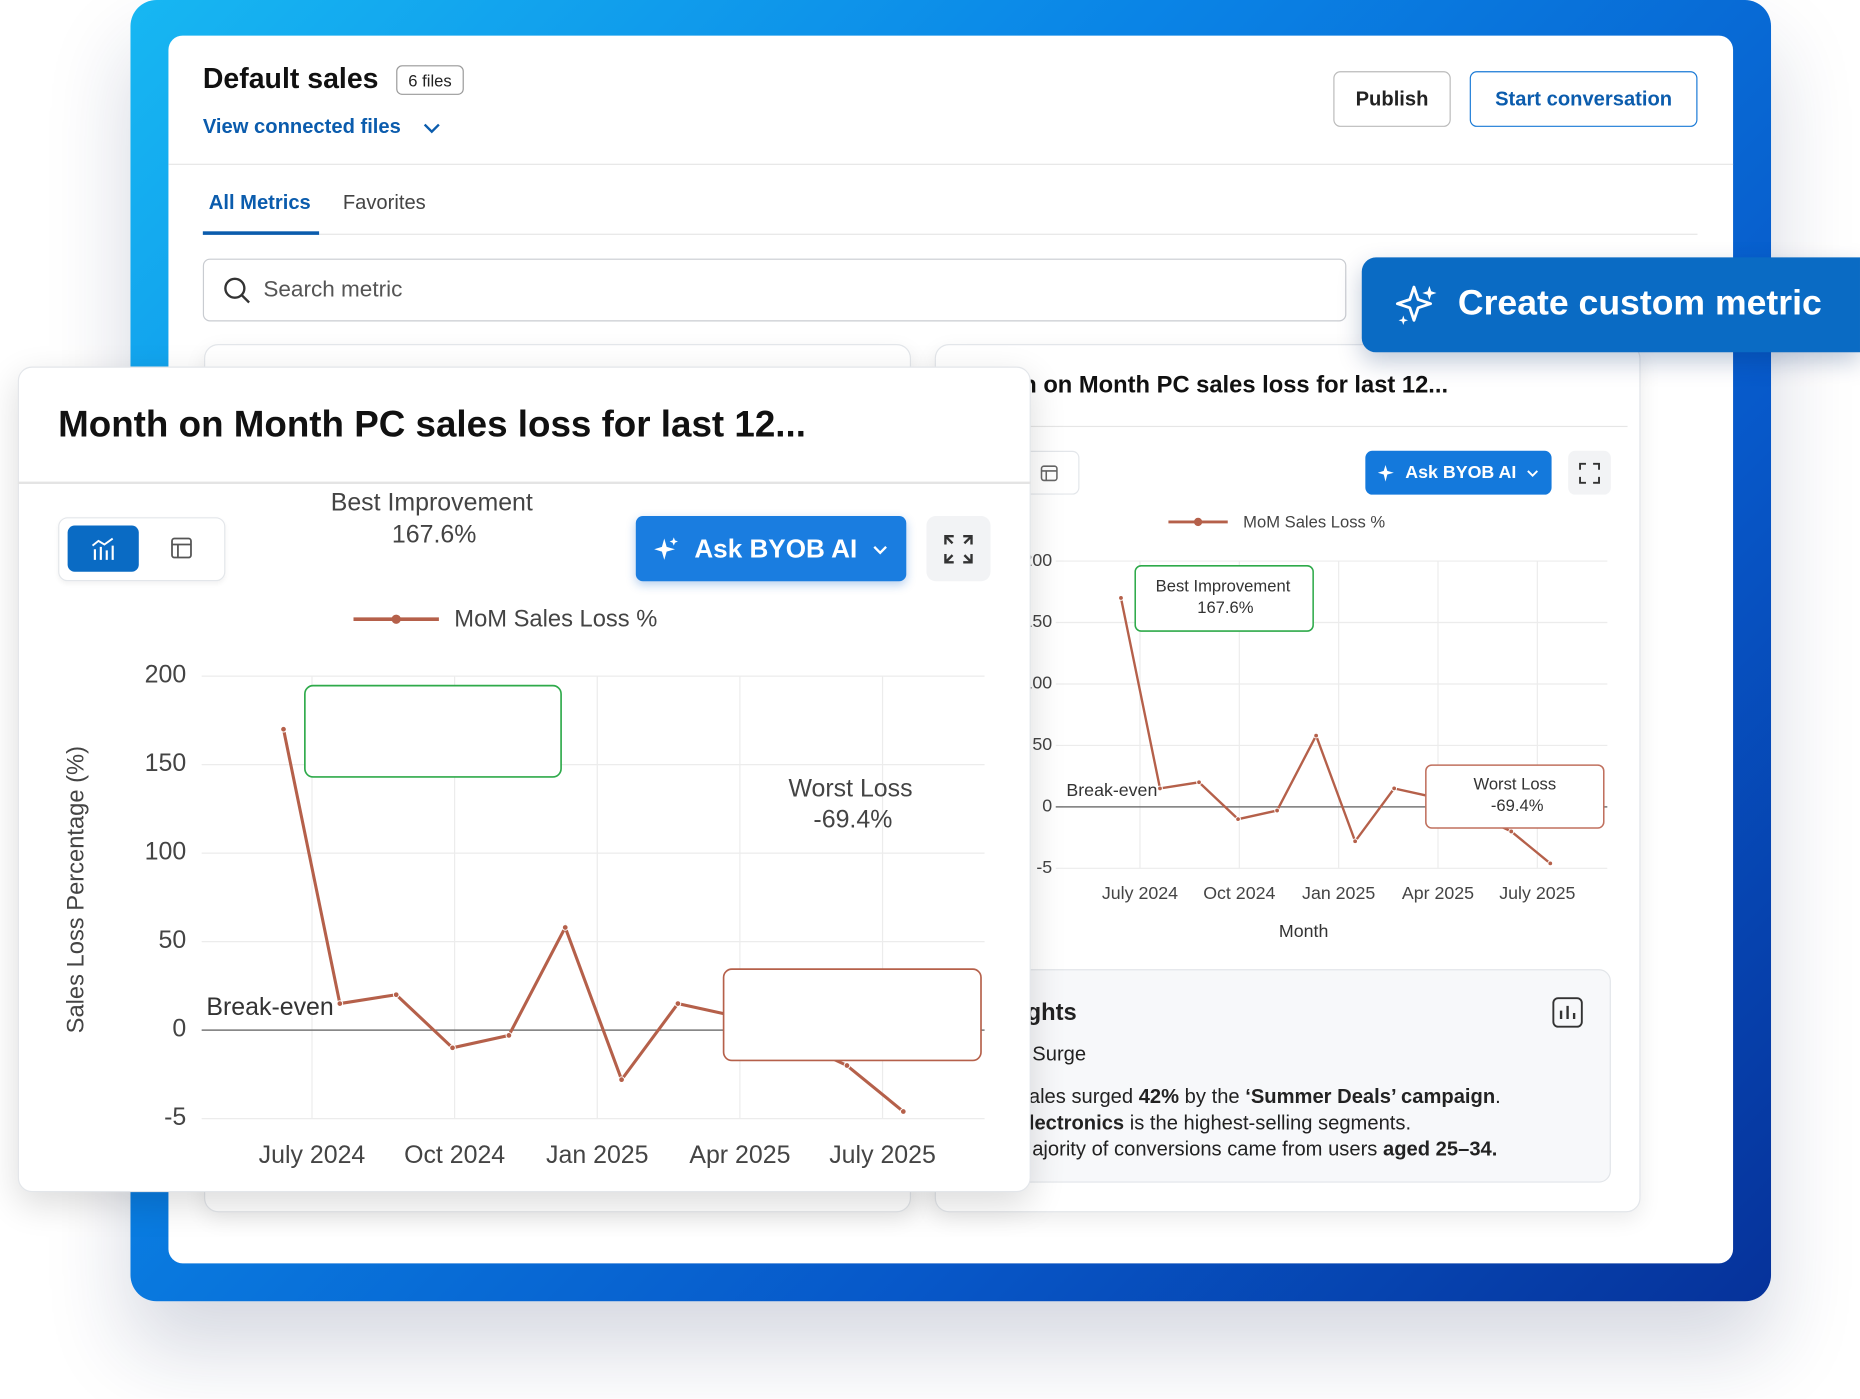 The image size is (1860, 1399). Describe the element at coordinates (1639, 303) in the screenshot. I see `create-metric-label: Create custom metric` at that location.